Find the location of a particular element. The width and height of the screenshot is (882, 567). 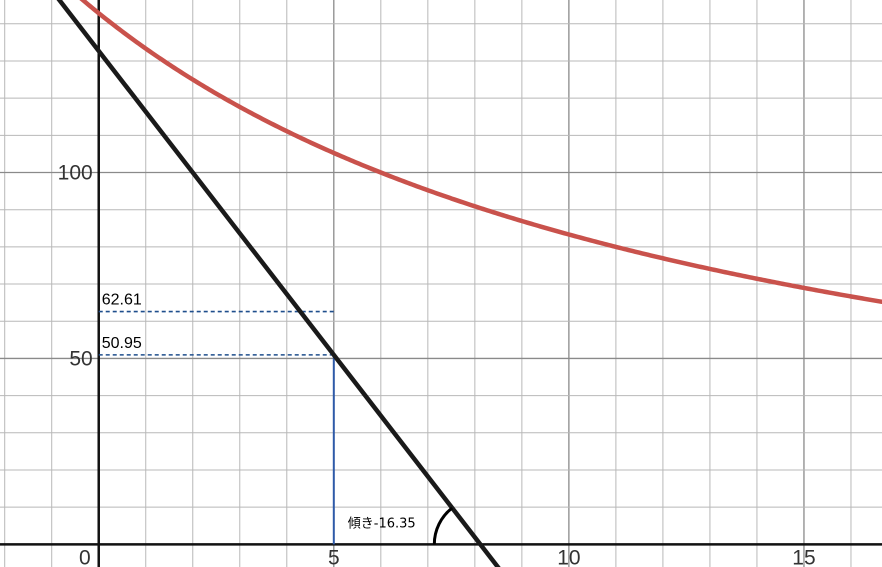

x-tick-label: 5 is located at coordinates (334, 556).